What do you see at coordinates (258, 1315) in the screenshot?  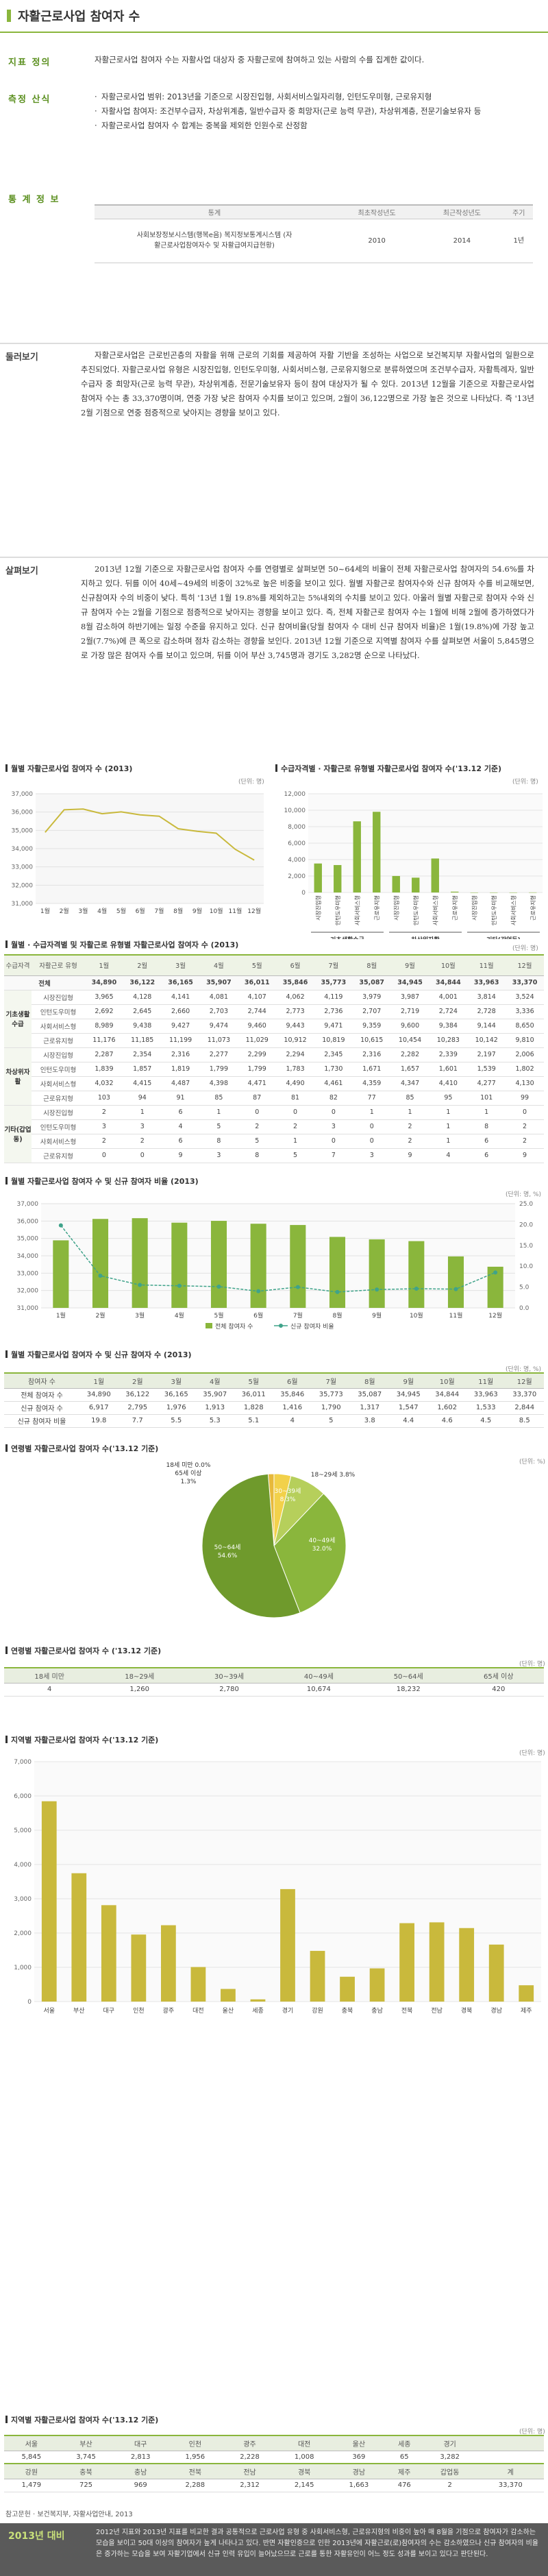 I see `x-tick-label: 6월` at bounding box center [258, 1315].